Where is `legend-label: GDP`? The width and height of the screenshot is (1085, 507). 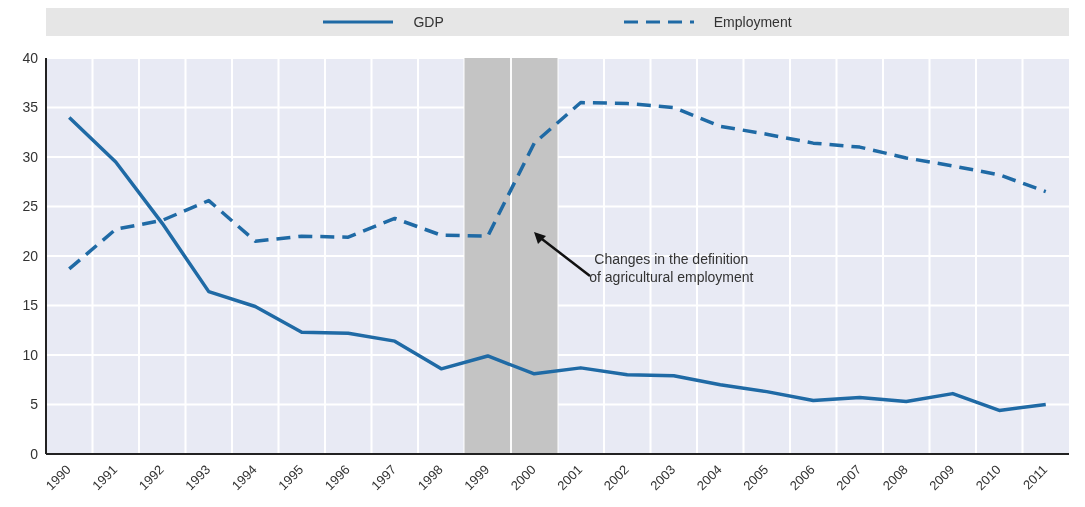
legend-label: GDP is located at coordinates (428, 22).